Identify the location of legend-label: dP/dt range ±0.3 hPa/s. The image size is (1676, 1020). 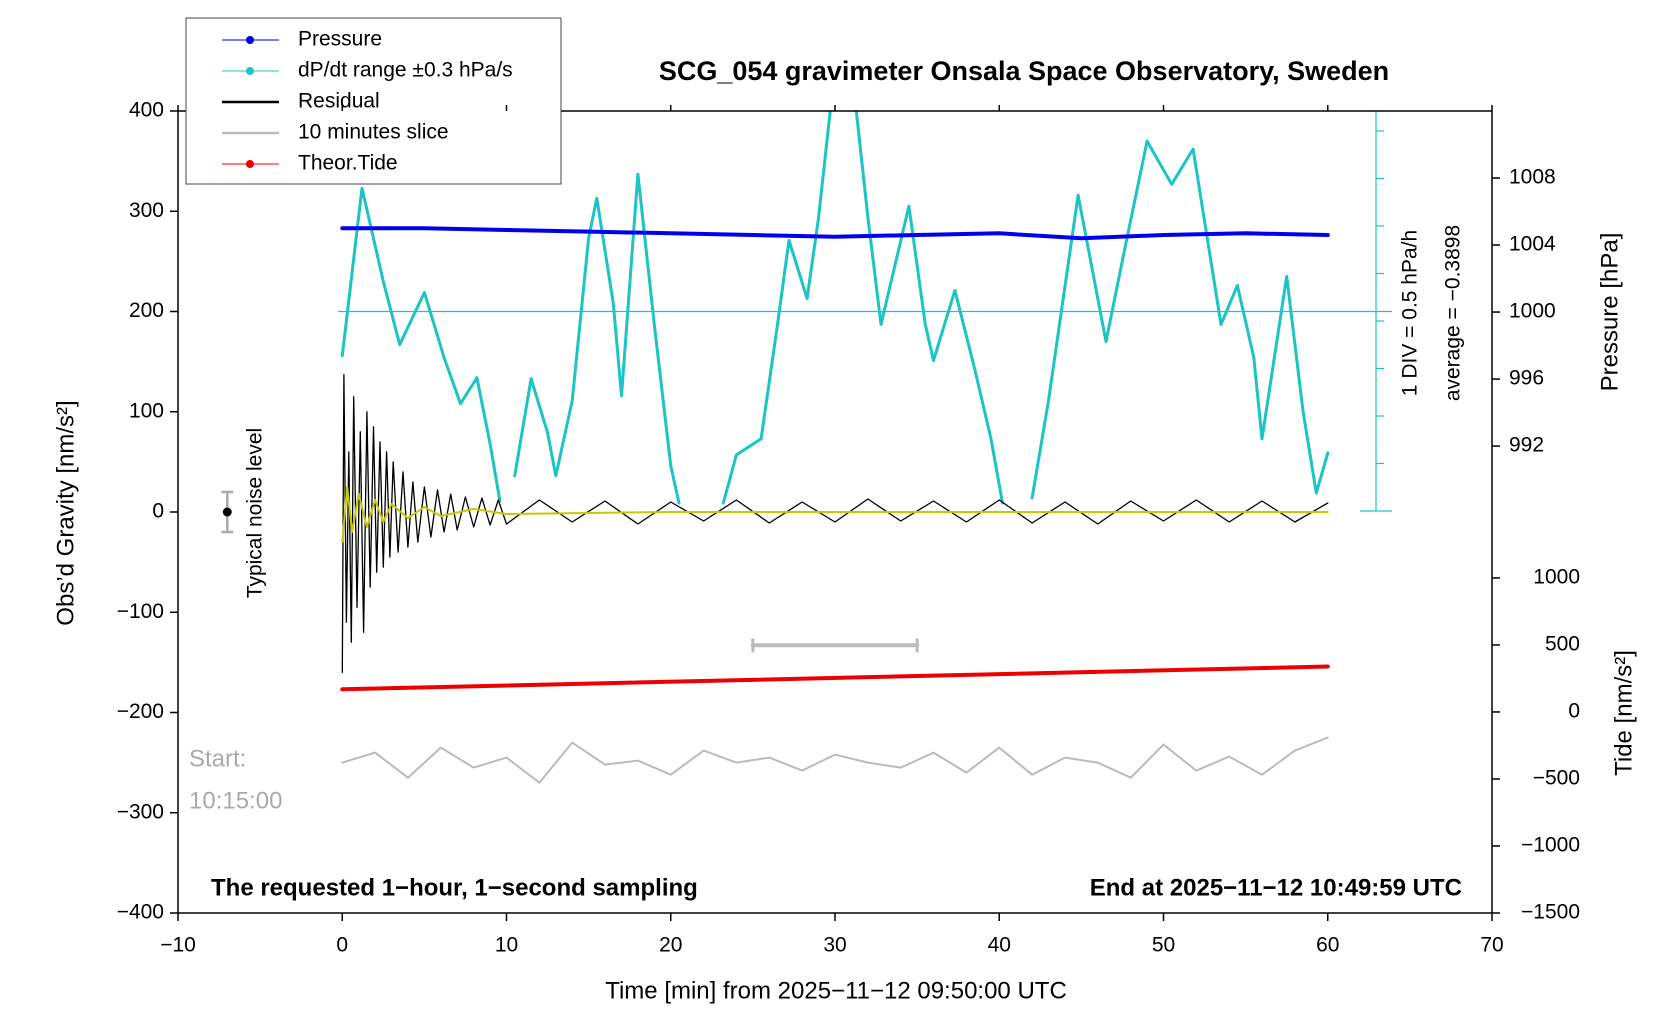
(405, 70).